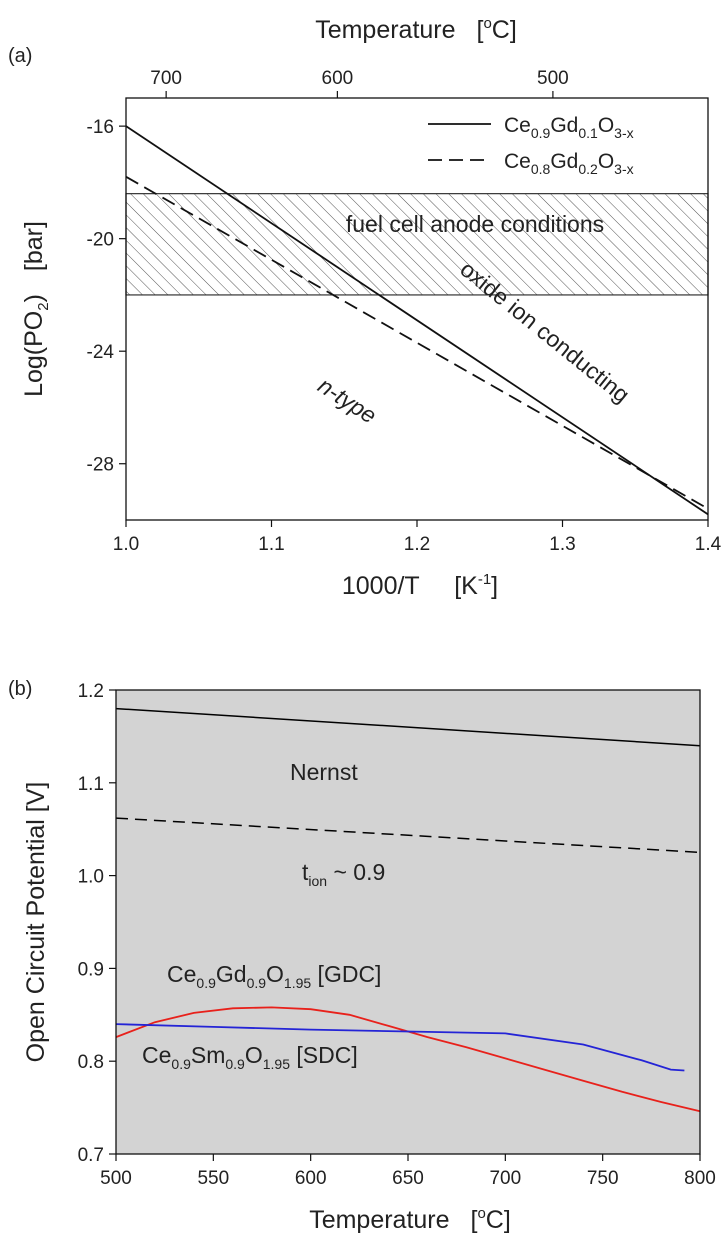 Image resolution: width=727 pixels, height=1244 pixels. Describe the element at coordinates (91, 1062) in the screenshot. I see `y-tick-label: 0.8` at that location.